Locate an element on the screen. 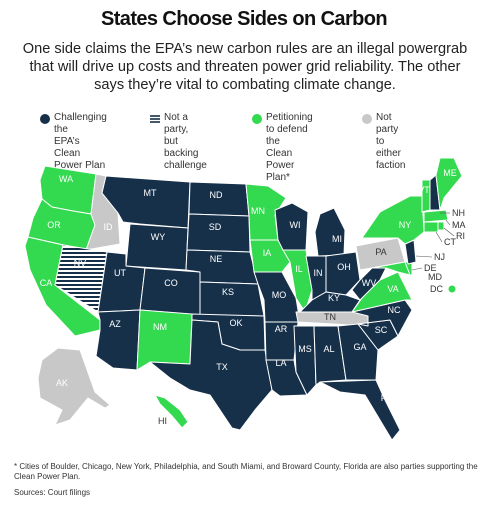 This screenshot has width=488, height=505. state-label-ND: ND is located at coordinates (216, 195).